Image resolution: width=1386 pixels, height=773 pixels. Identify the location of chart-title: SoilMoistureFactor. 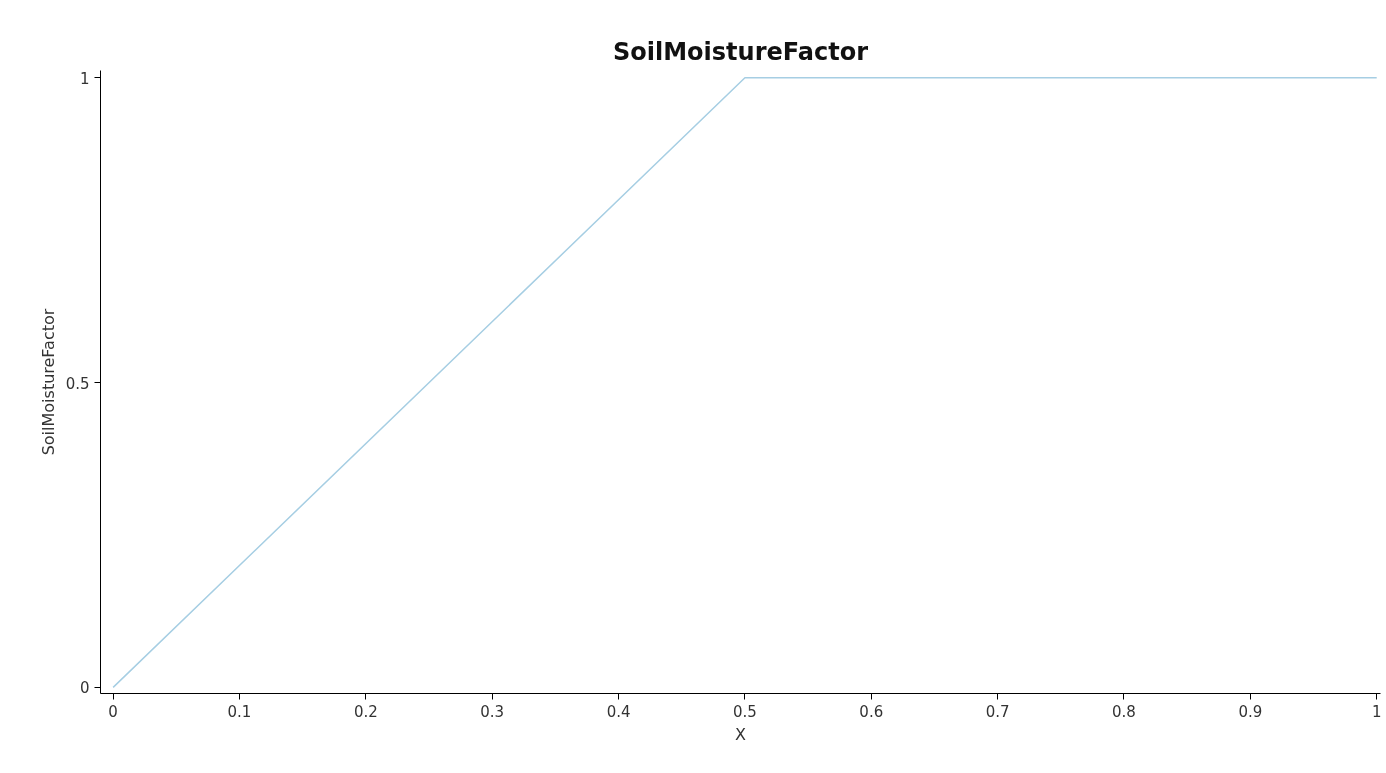
(741, 51).